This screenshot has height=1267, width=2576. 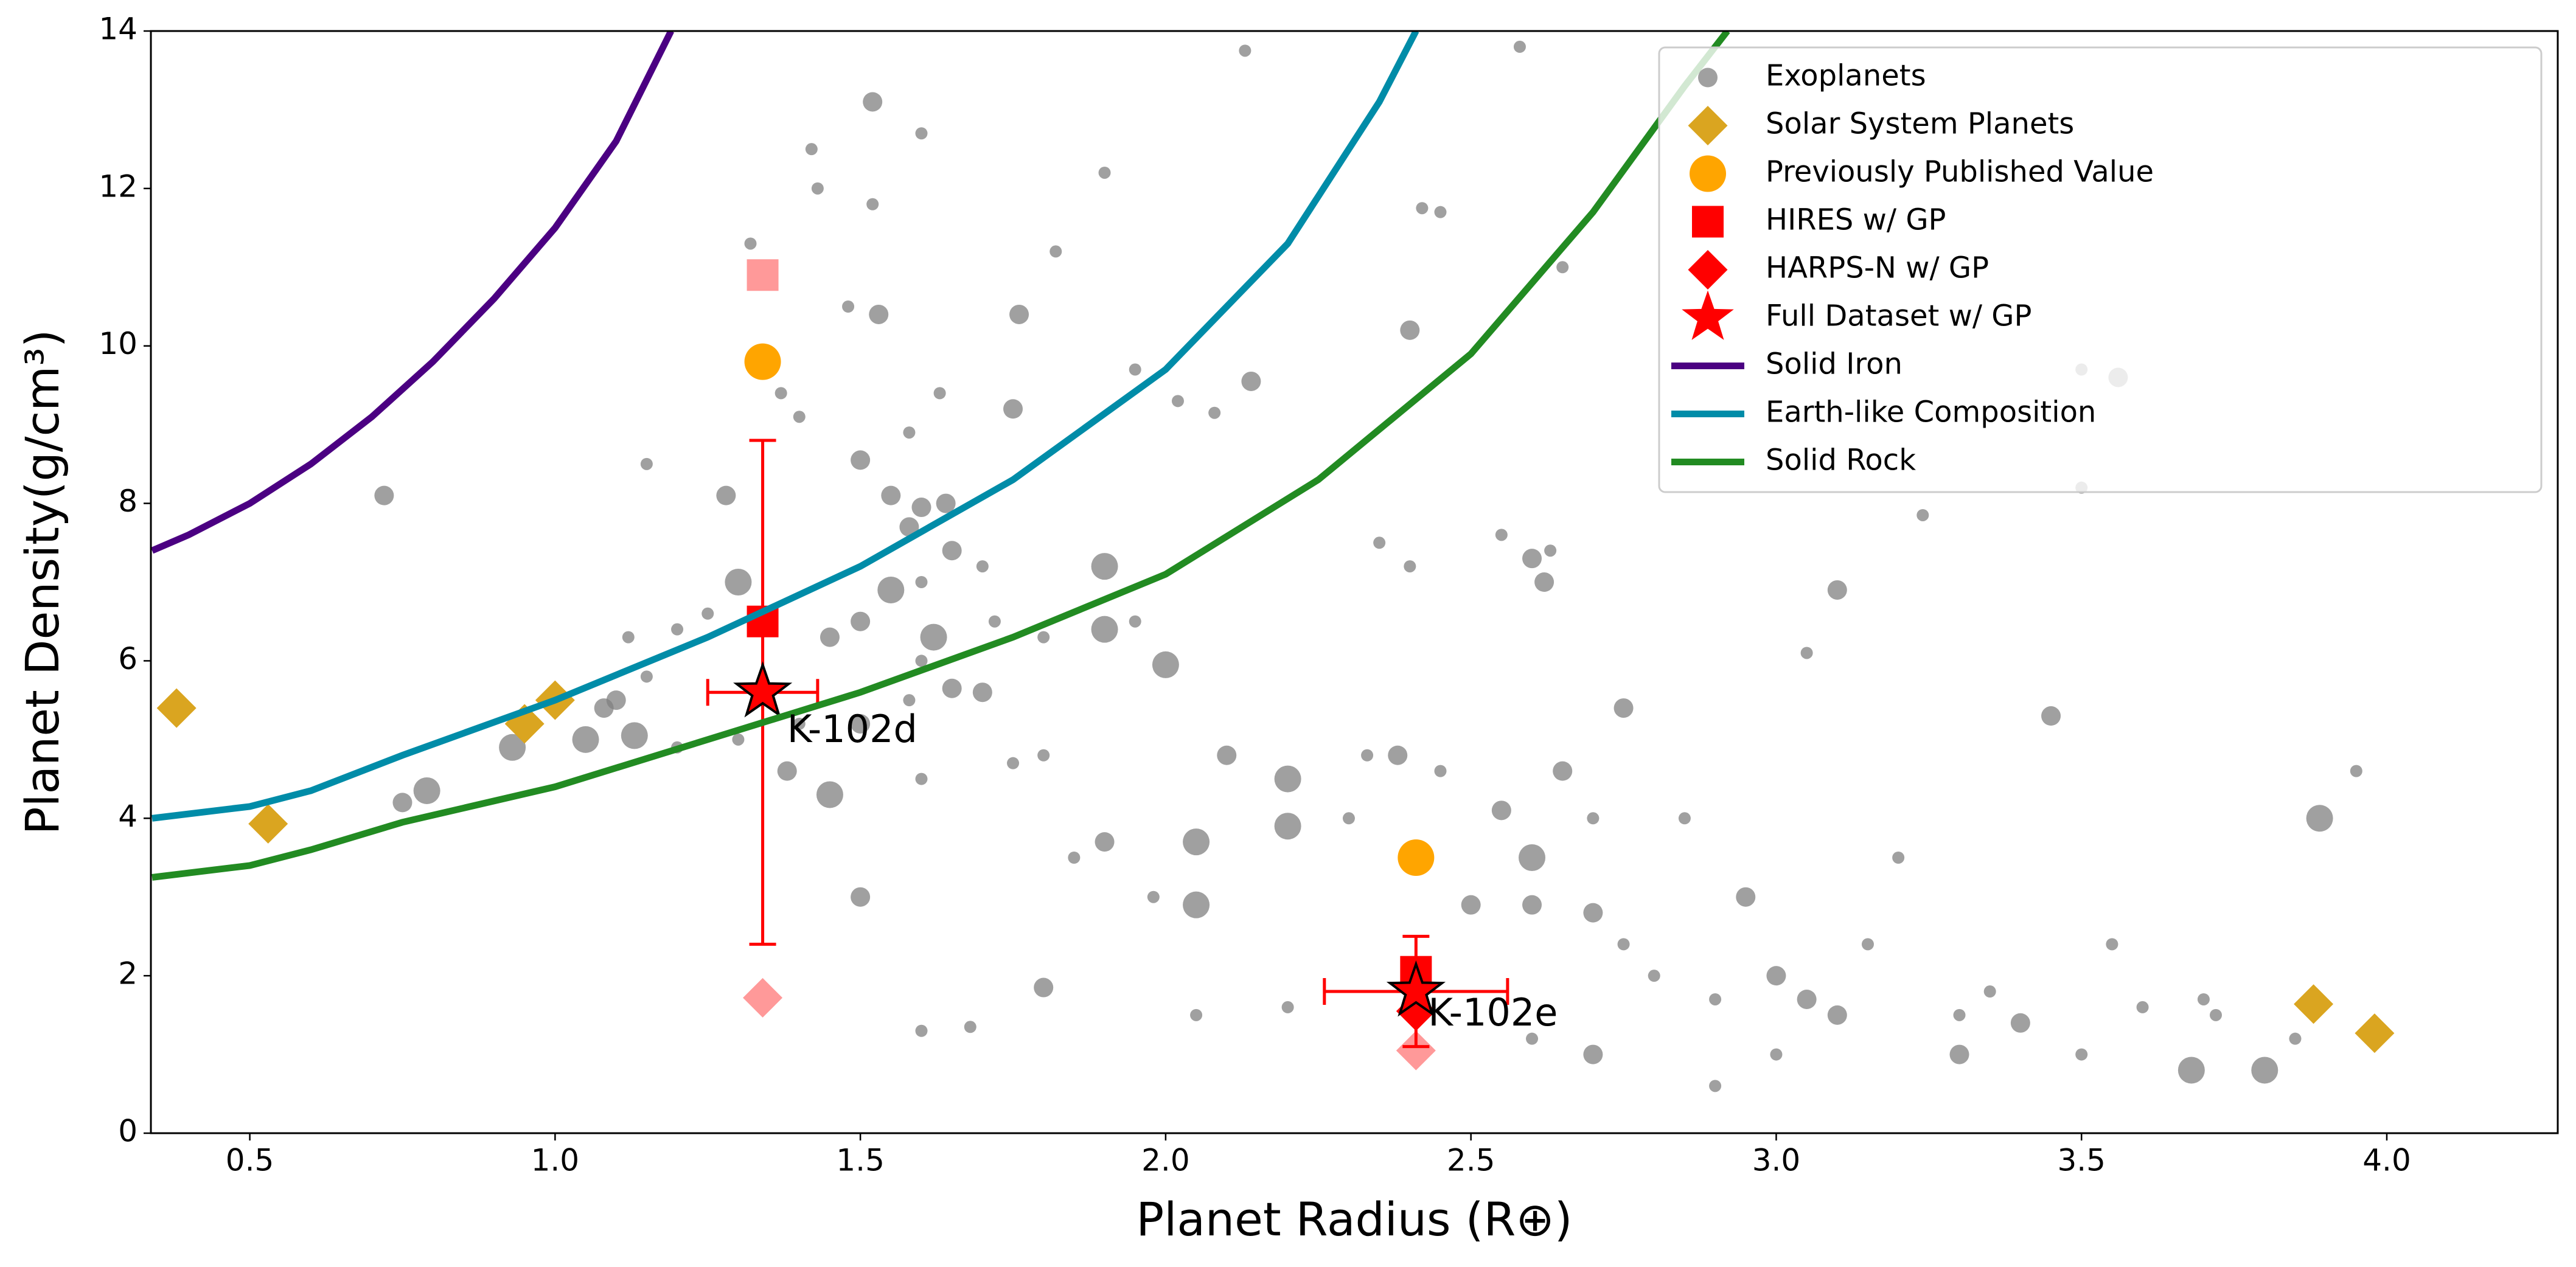 What do you see at coordinates (1846, 76) in the screenshot?
I see `legend-label: Exoplanets` at bounding box center [1846, 76].